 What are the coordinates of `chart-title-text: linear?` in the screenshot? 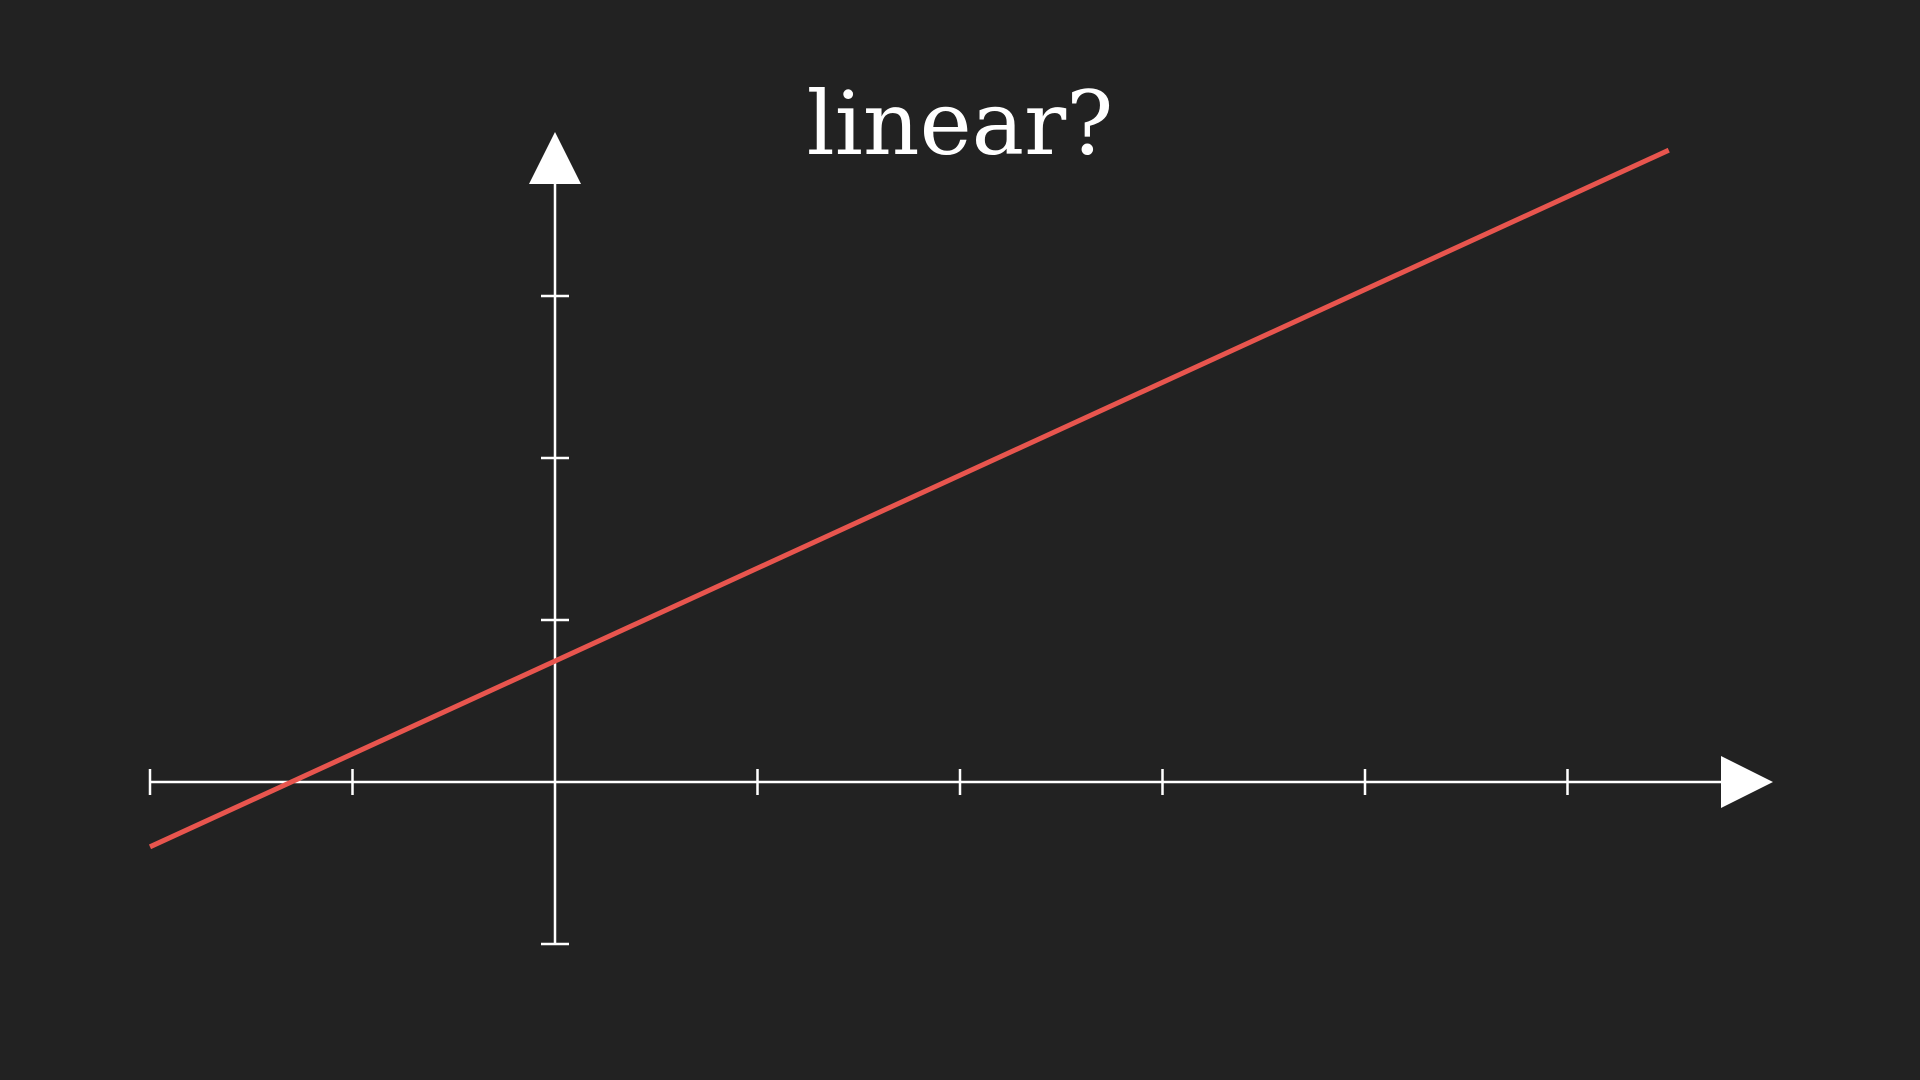 It's located at (960, 123).